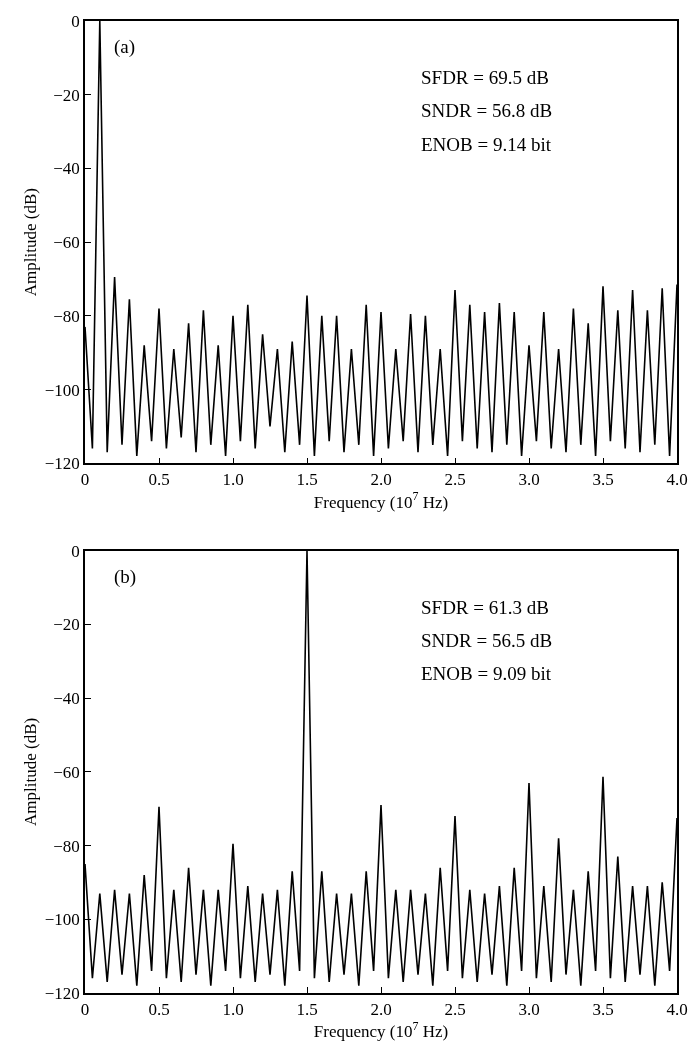 The image size is (700, 1053). I want to click on annotation: (b), so click(125, 577).